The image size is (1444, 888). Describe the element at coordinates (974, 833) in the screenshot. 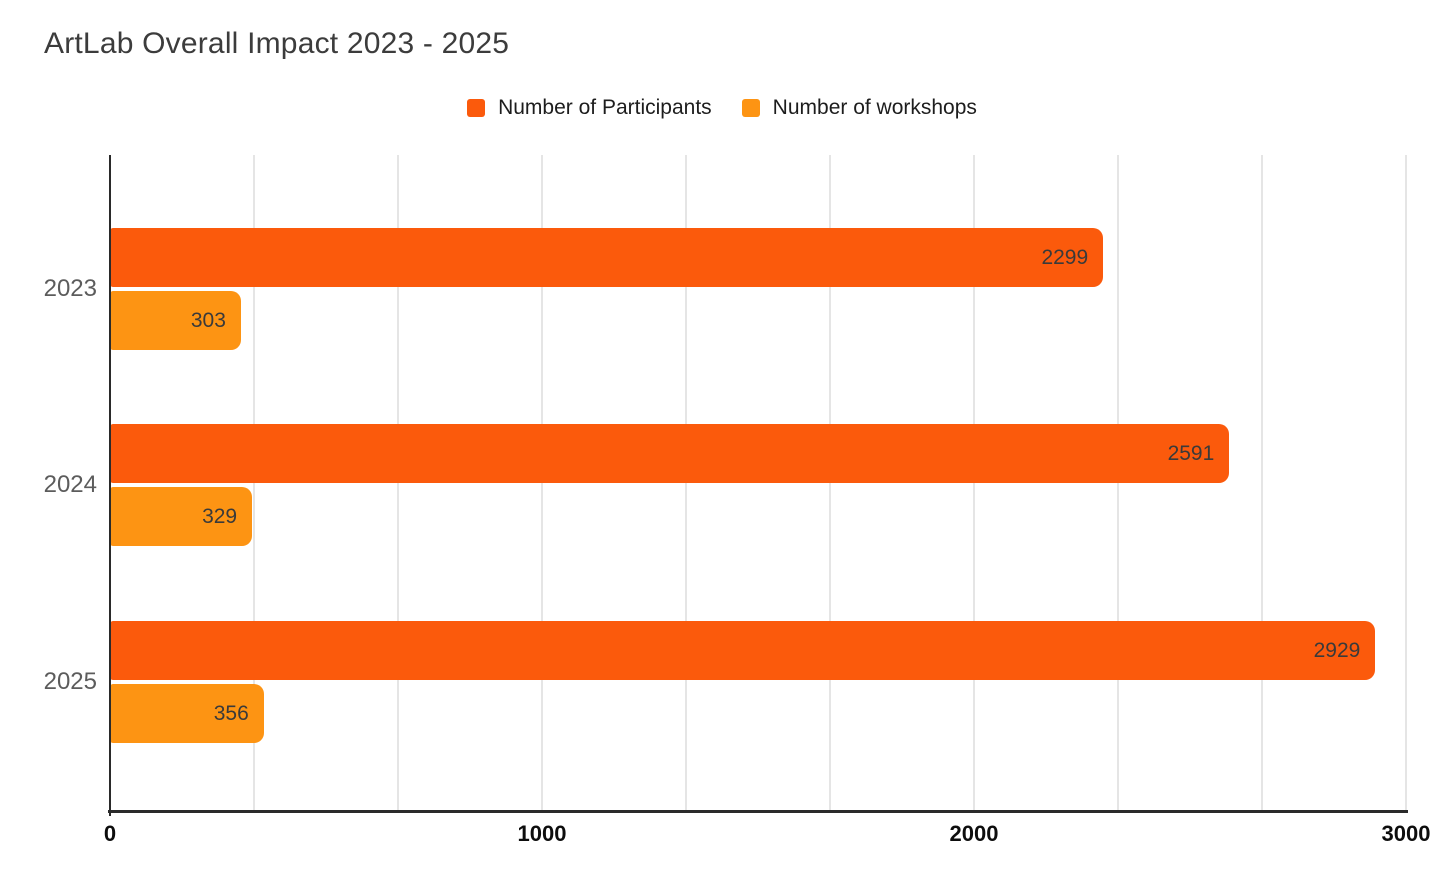

I see `x-tick-label-2000: 2000` at that location.